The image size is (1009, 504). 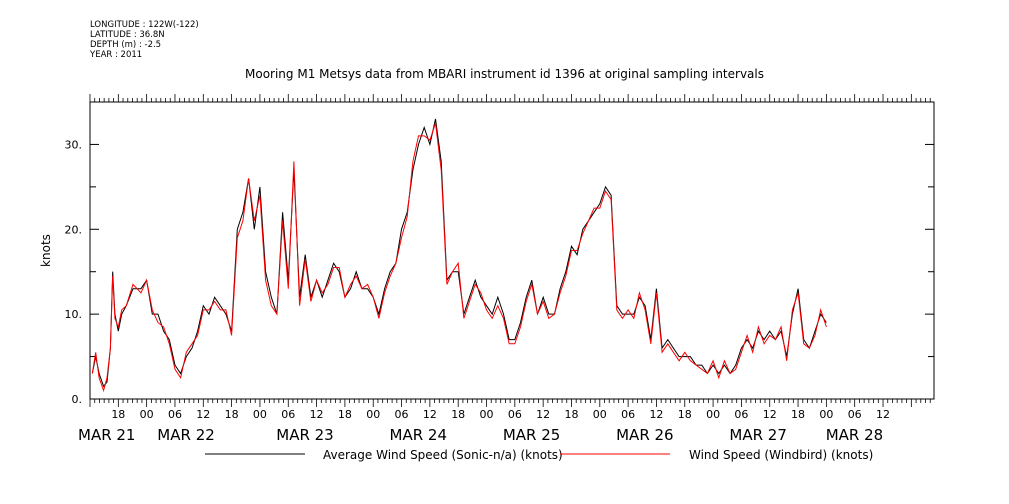 I want to click on x-date-label: MAR 28, so click(x=854, y=435).